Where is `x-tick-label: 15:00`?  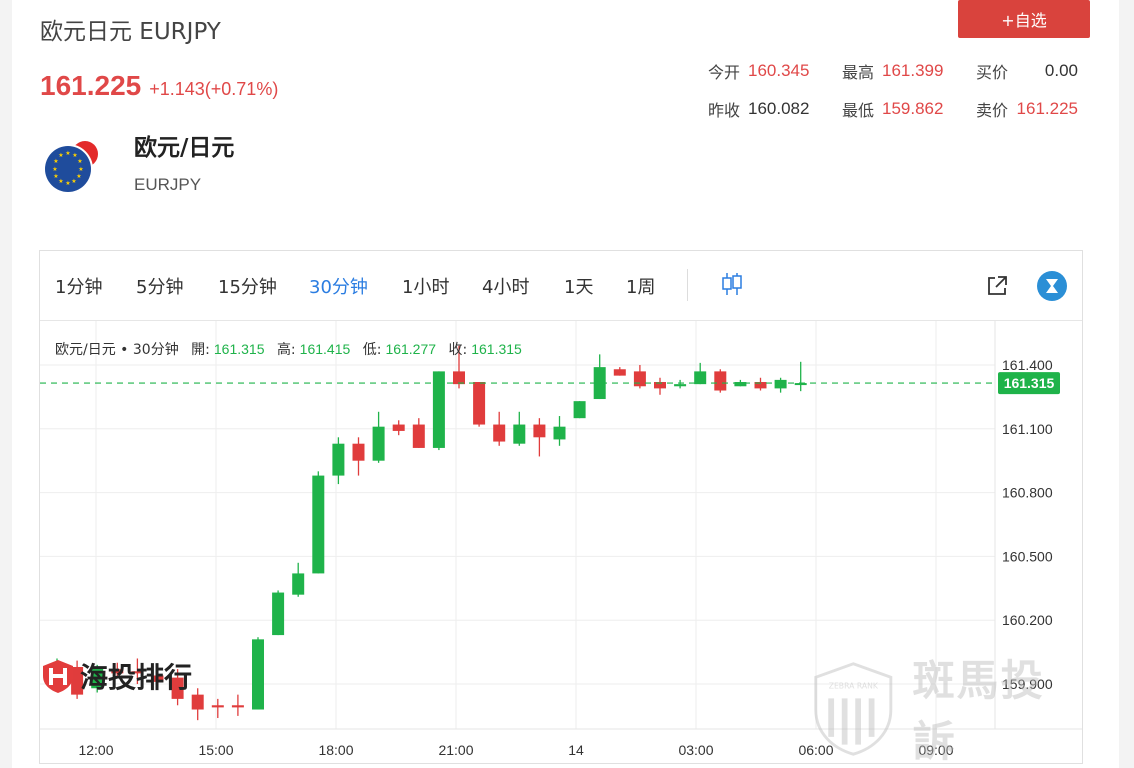
x-tick-label: 15:00 is located at coordinates (215, 750).